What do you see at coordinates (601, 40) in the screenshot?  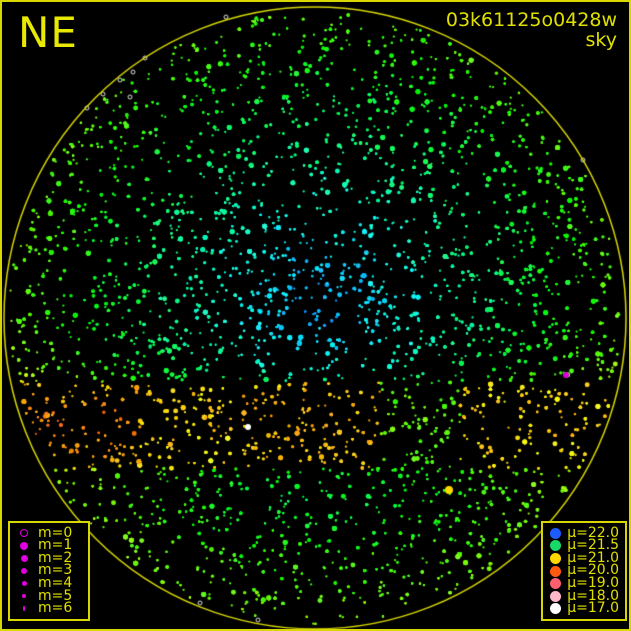 I see `image-type: sky` at bounding box center [601, 40].